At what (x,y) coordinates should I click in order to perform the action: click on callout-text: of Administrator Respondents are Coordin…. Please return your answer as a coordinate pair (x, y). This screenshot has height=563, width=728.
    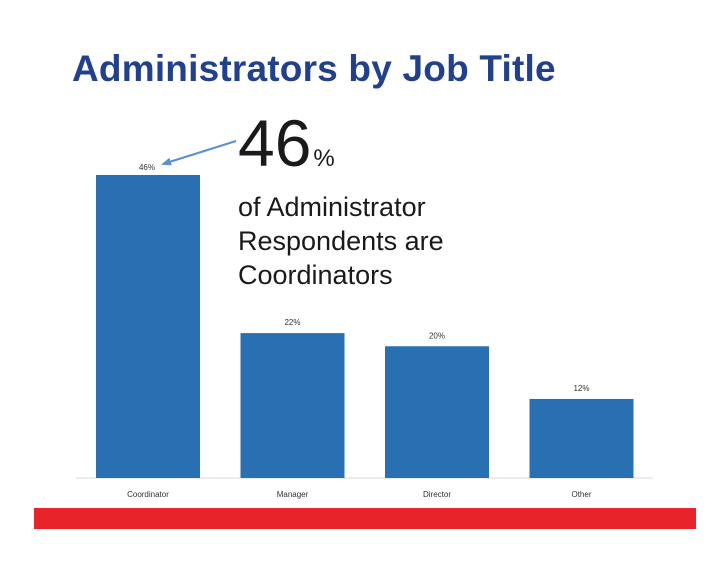
    Looking at the image, I should click on (341, 241).